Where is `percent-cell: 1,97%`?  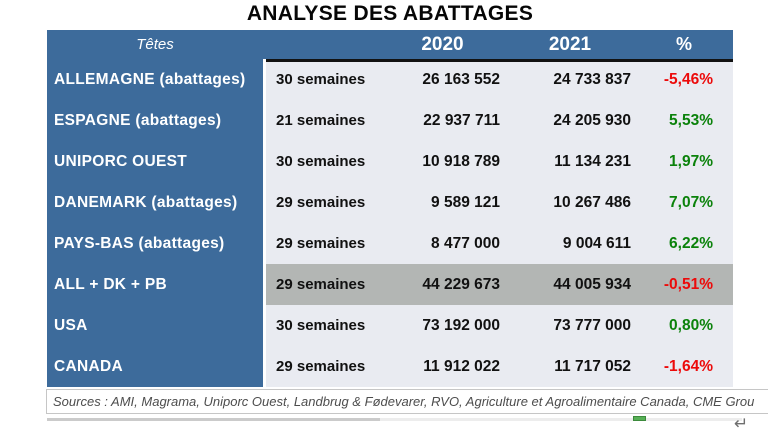 percent-cell: 1,97% is located at coordinates (684, 161).